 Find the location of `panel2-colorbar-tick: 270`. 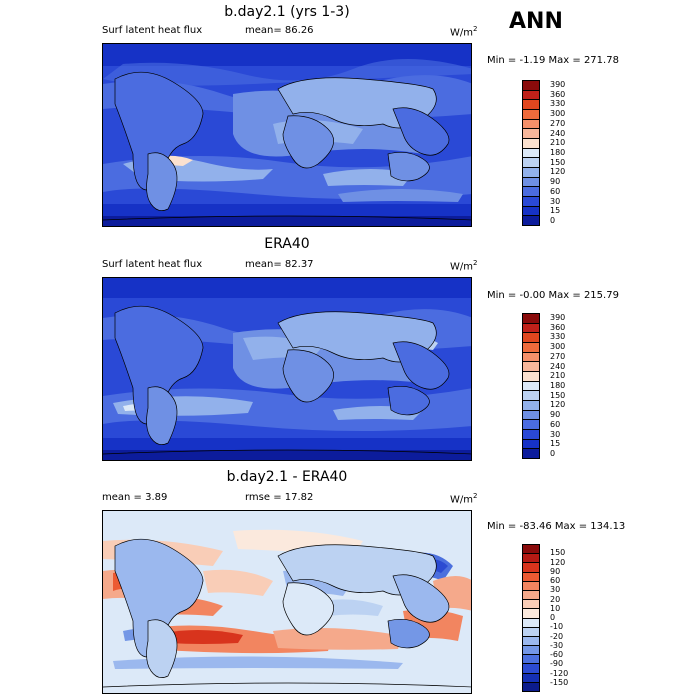

panel2-colorbar-tick: 270 is located at coordinates (558, 356).